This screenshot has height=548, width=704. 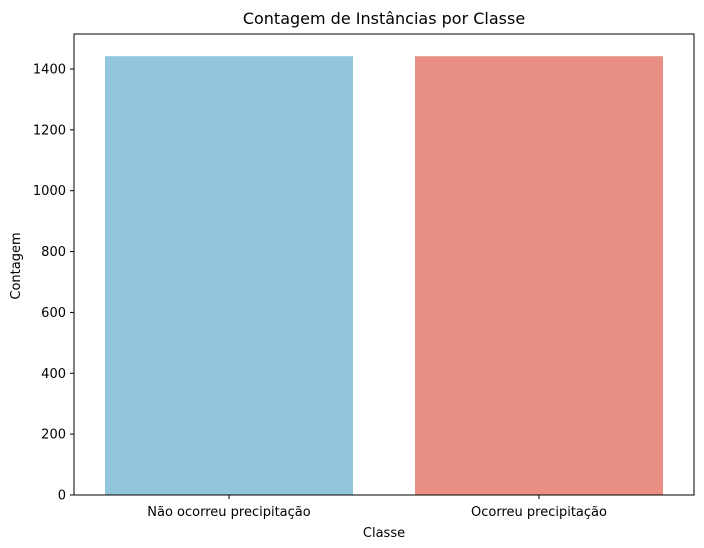 What do you see at coordinates (49, 130) in the screenshot?
I see `y-tick-label: 1200` at bounding box center [49, 130].